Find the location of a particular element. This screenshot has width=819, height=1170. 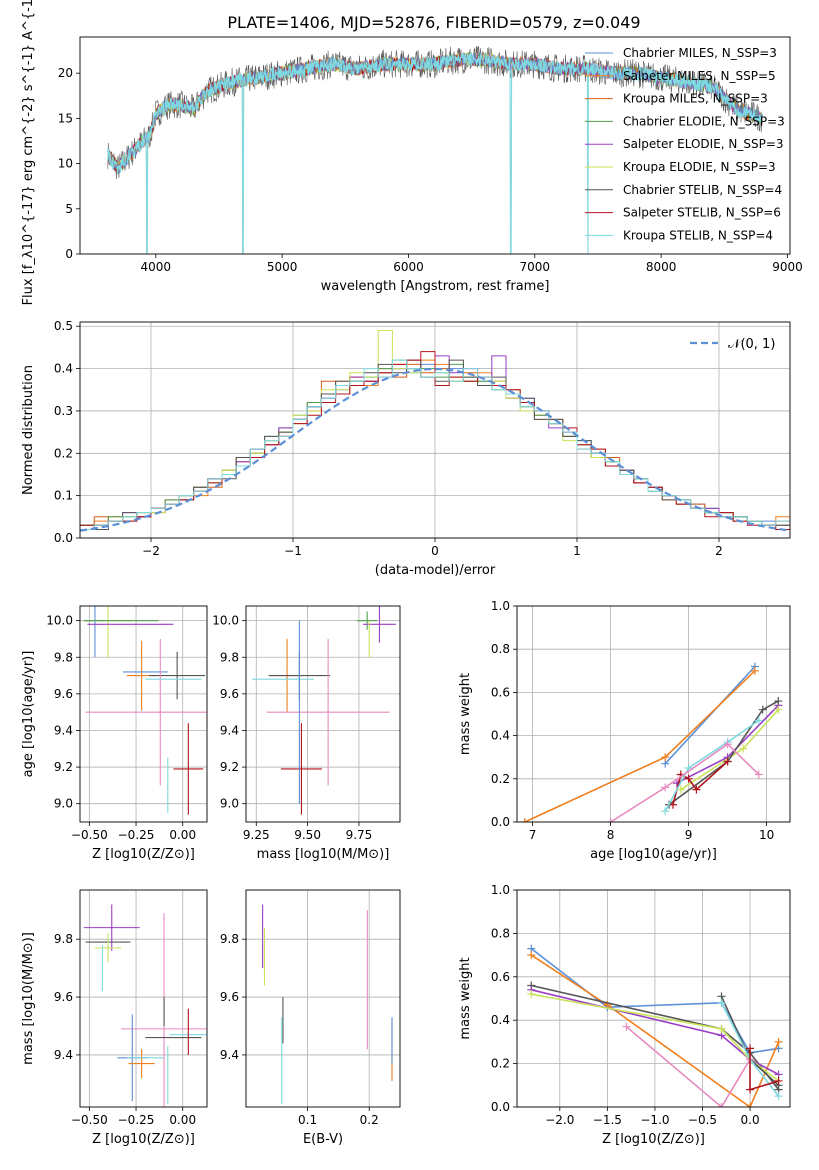

y-axis-label: mass [log10(M/M⊙)] is located at coordinates (28, 998).